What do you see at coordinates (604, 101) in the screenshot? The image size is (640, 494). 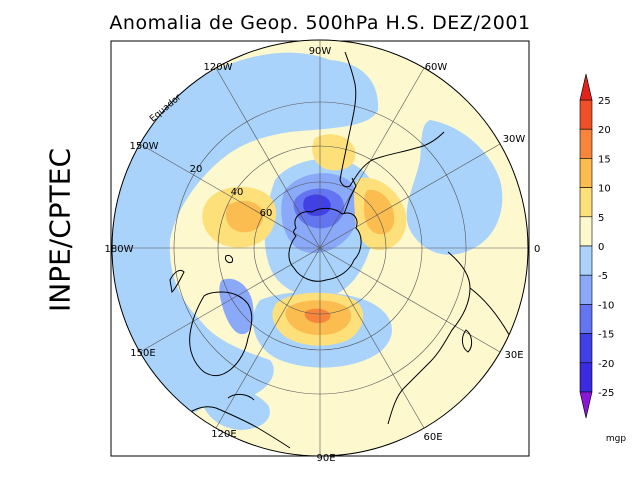 I see `colorbar-tick-label-0: 25` at bounding box center [604, 101].